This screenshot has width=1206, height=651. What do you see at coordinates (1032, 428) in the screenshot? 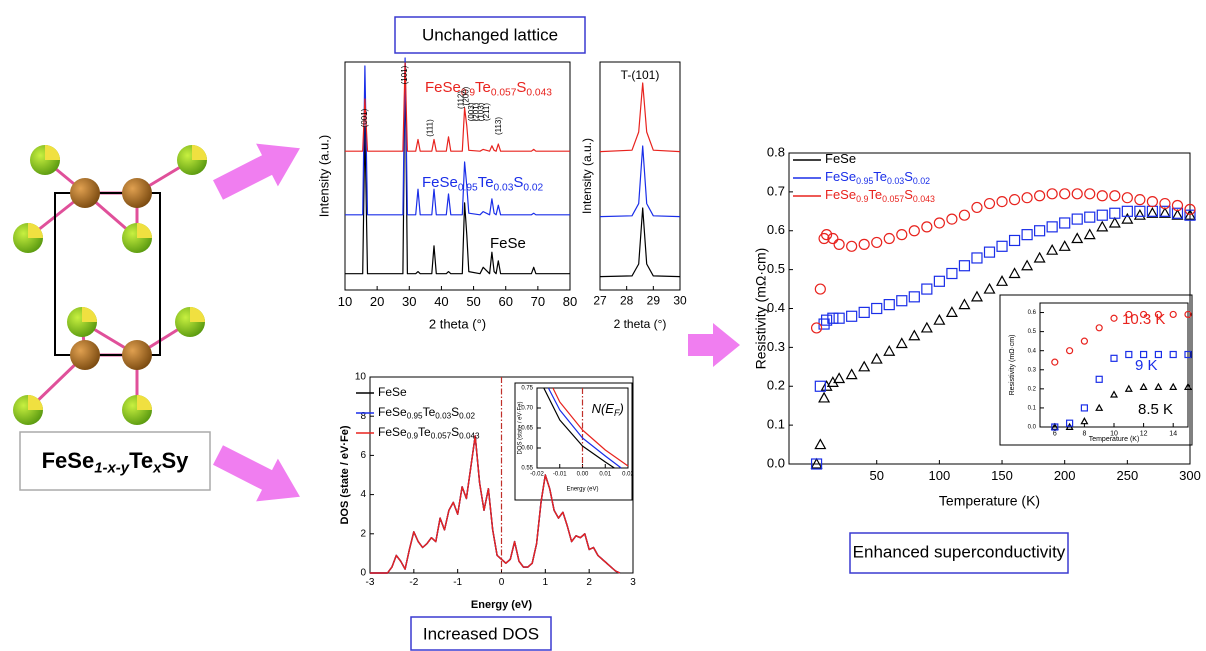
I see `y-tick-label: 0.0` at bounding box center [1032, 428].